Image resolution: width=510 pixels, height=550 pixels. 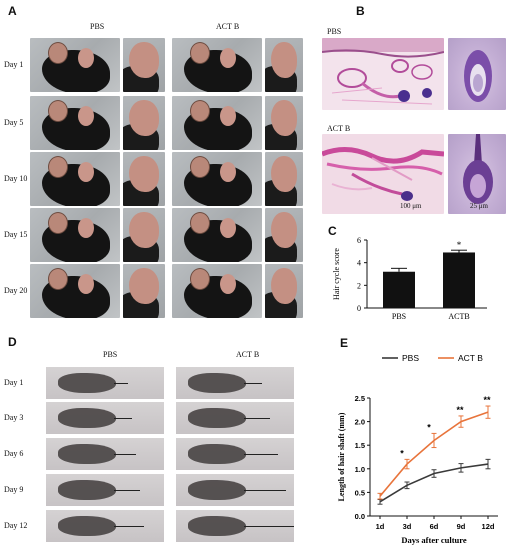 I want to click on panel-a-group-pbs: PBS, so click(x=97, y=26).